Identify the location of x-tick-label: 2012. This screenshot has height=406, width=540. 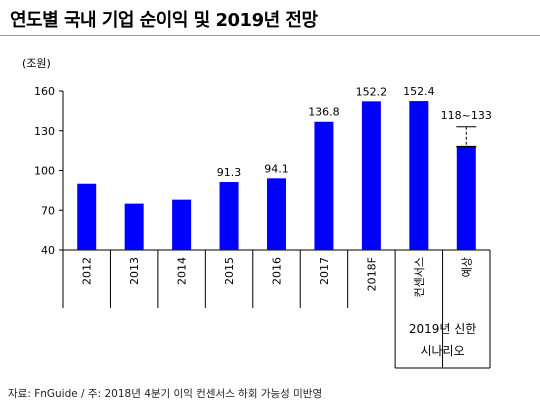
(87, 271).